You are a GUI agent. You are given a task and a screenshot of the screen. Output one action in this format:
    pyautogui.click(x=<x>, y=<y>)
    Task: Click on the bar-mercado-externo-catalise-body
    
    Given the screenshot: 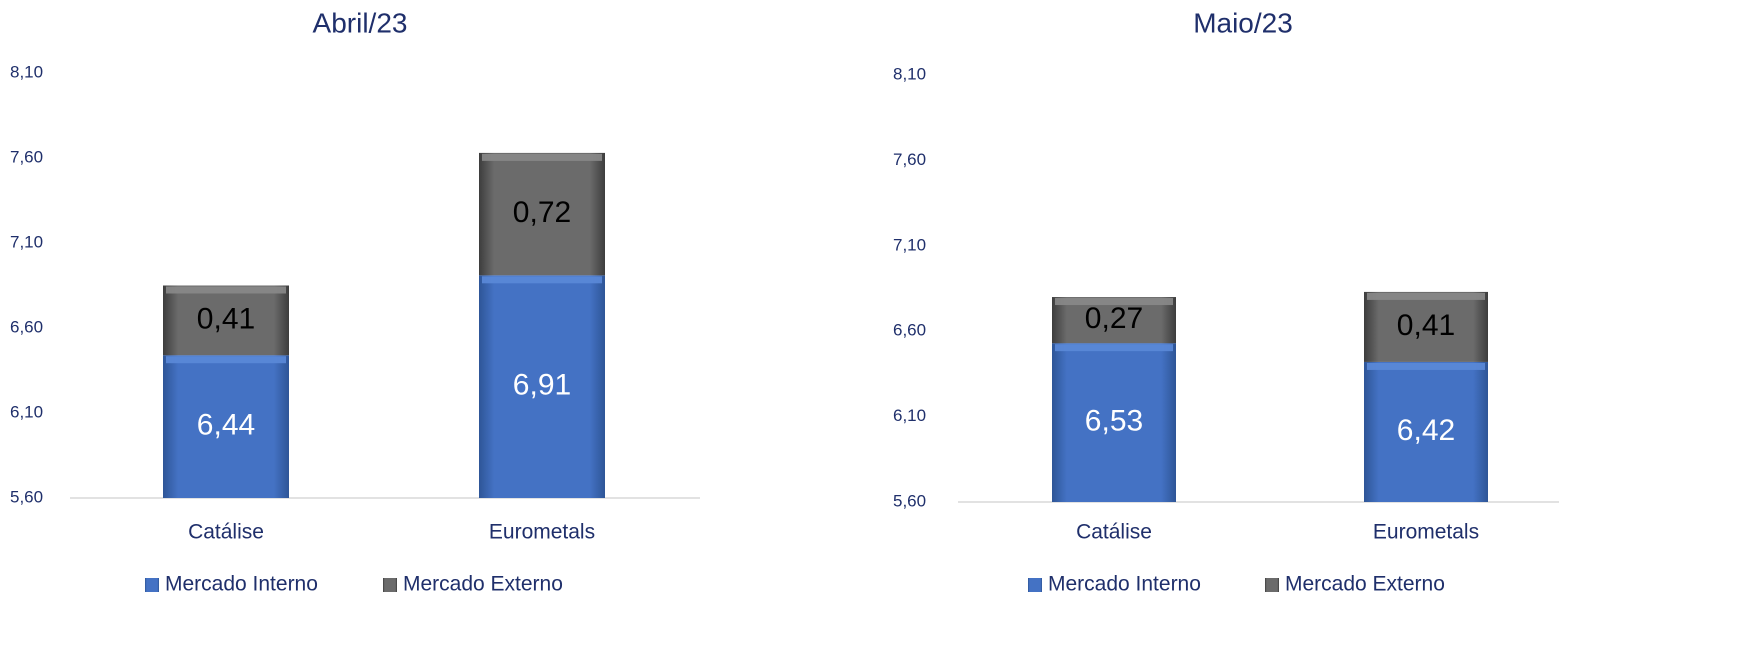 What is the action you would take?
    pyautogui.click(x=226, y=320)
    